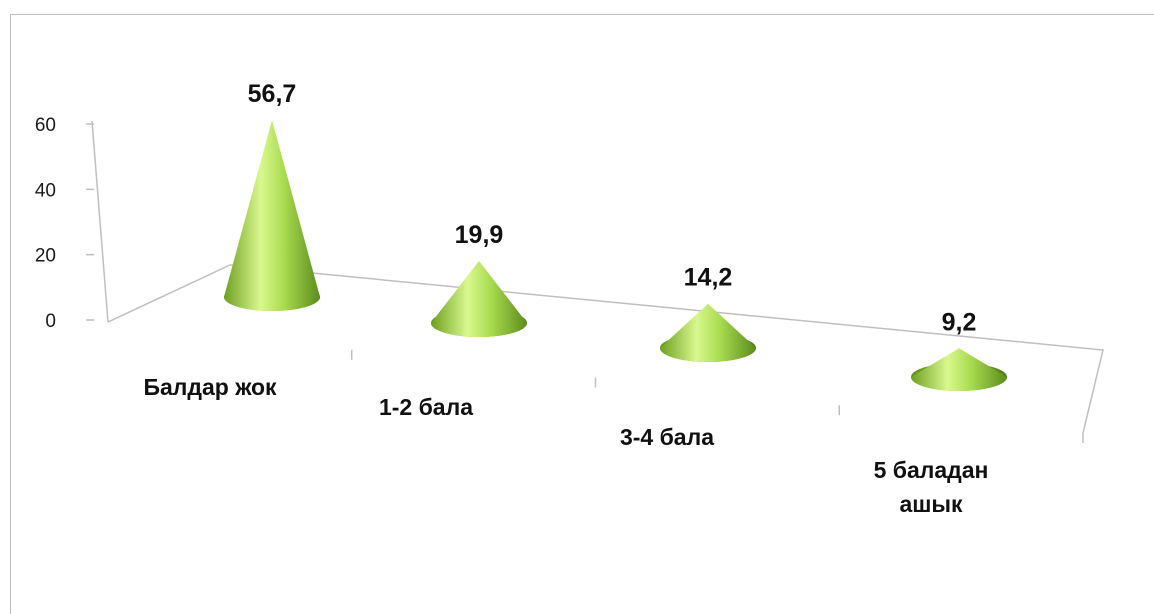  Describe the element at coordinates (931, 487) in the screenshot. I see `category-label-4: 5 баладан ашык` at that location.